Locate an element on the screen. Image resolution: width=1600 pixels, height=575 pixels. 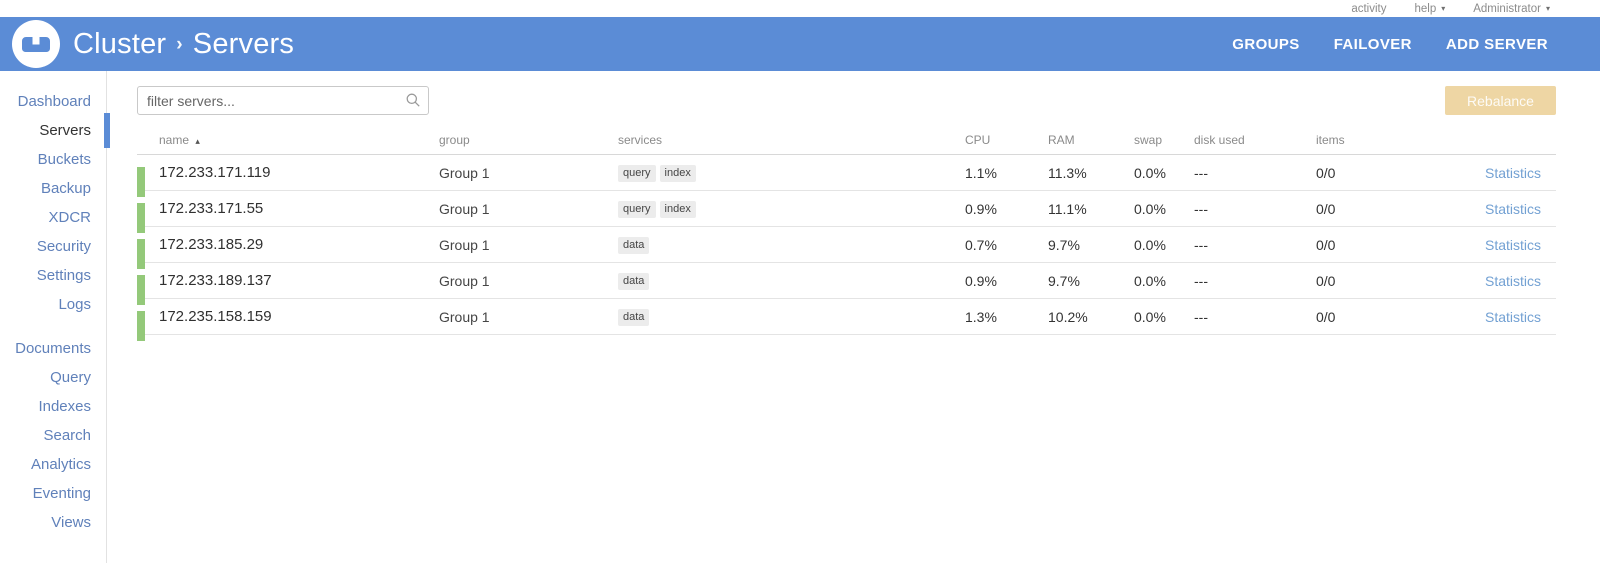
chevron-right-icon: › is located at coordinates (179, 44).